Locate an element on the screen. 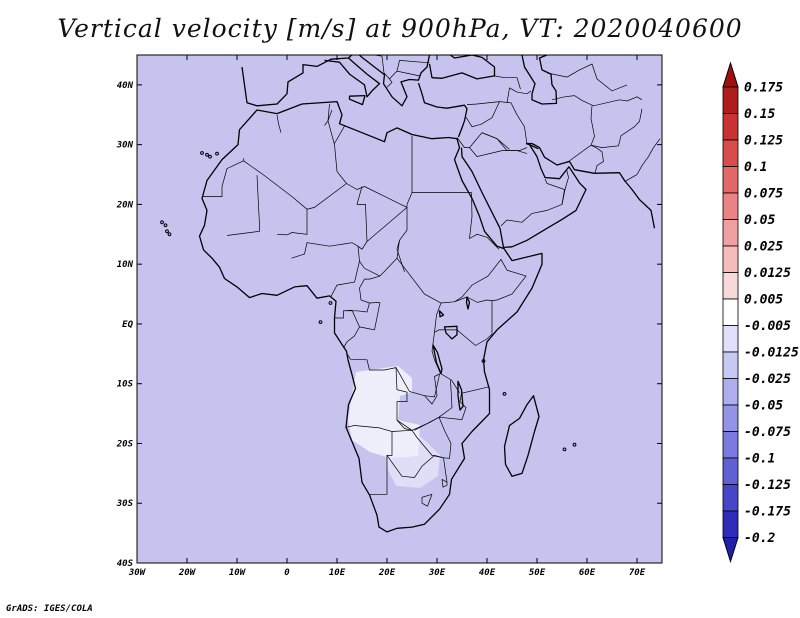 Image resolution: width=800 pixels, height=618 pixels. colorbar-label: -0.125 is located at coordinates (767, 485).